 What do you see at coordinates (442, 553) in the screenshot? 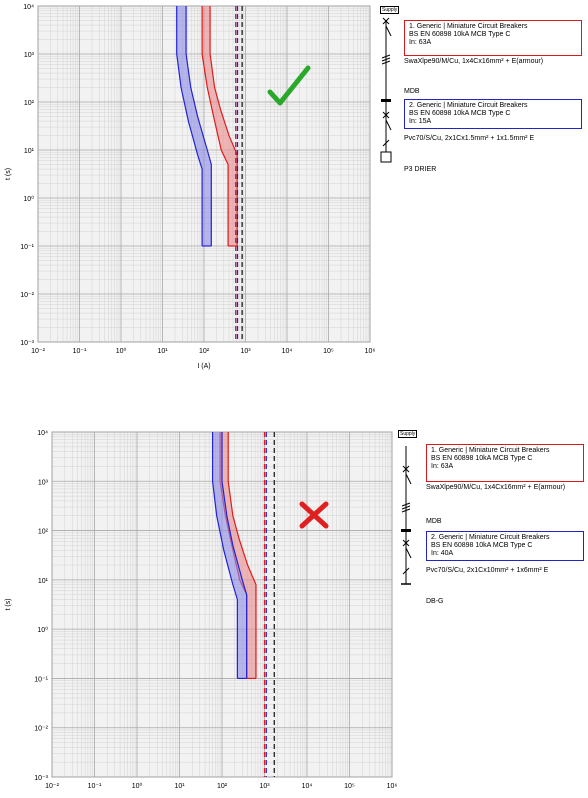
I see `breaker-2-rating-2: In: 40A` at bounding box center [442, 553].